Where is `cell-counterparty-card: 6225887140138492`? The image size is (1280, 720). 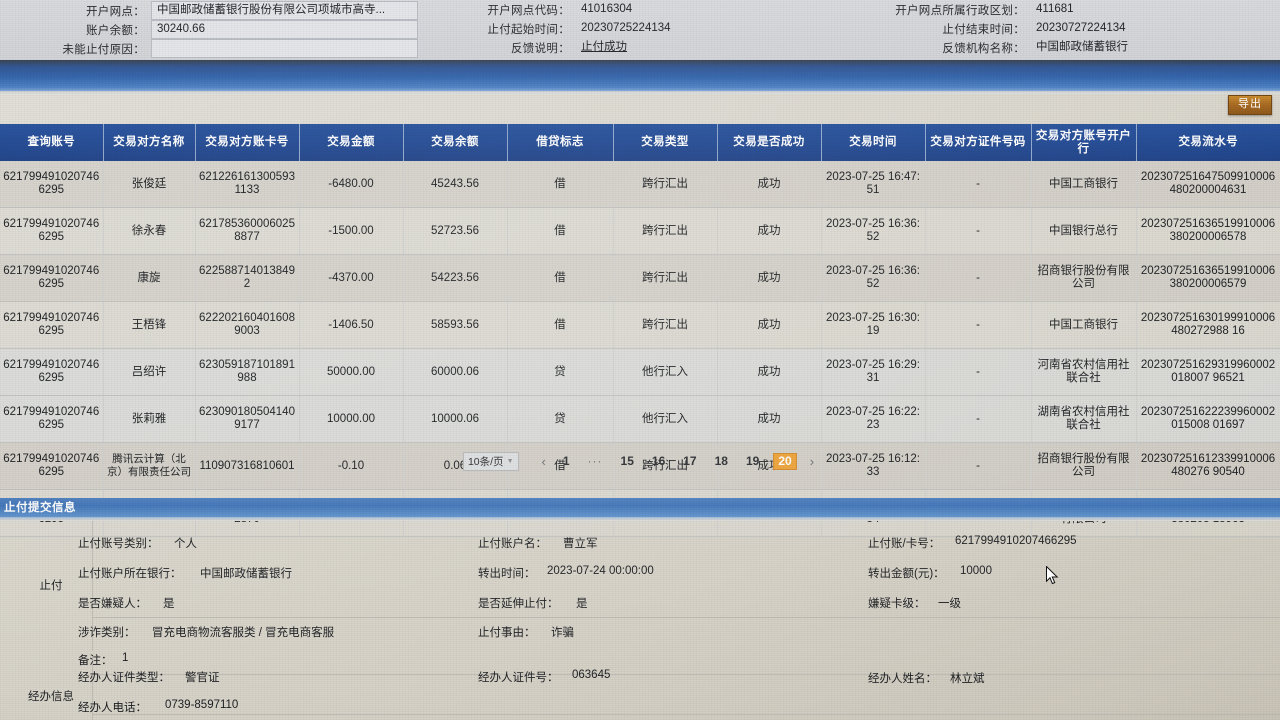
cell-counterparty-card: 6225887140138492 is located at coordinates (247, 278).